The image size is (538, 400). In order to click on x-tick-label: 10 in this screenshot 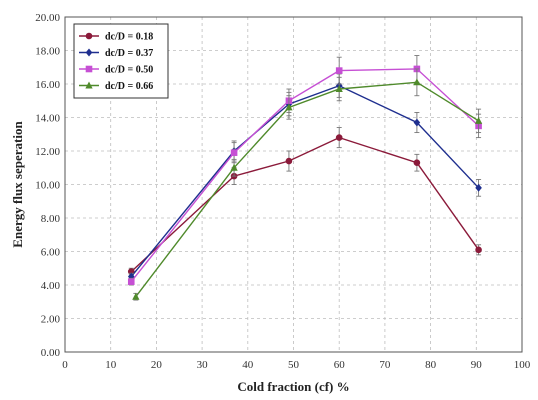, I will do `click(111, 365)`.